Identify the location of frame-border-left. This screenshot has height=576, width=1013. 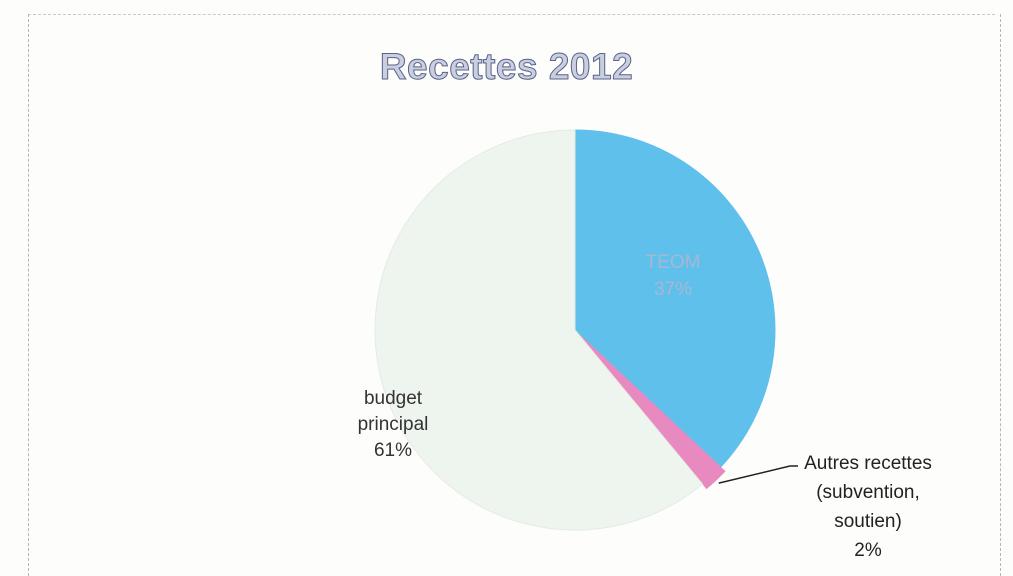
(28, 295).